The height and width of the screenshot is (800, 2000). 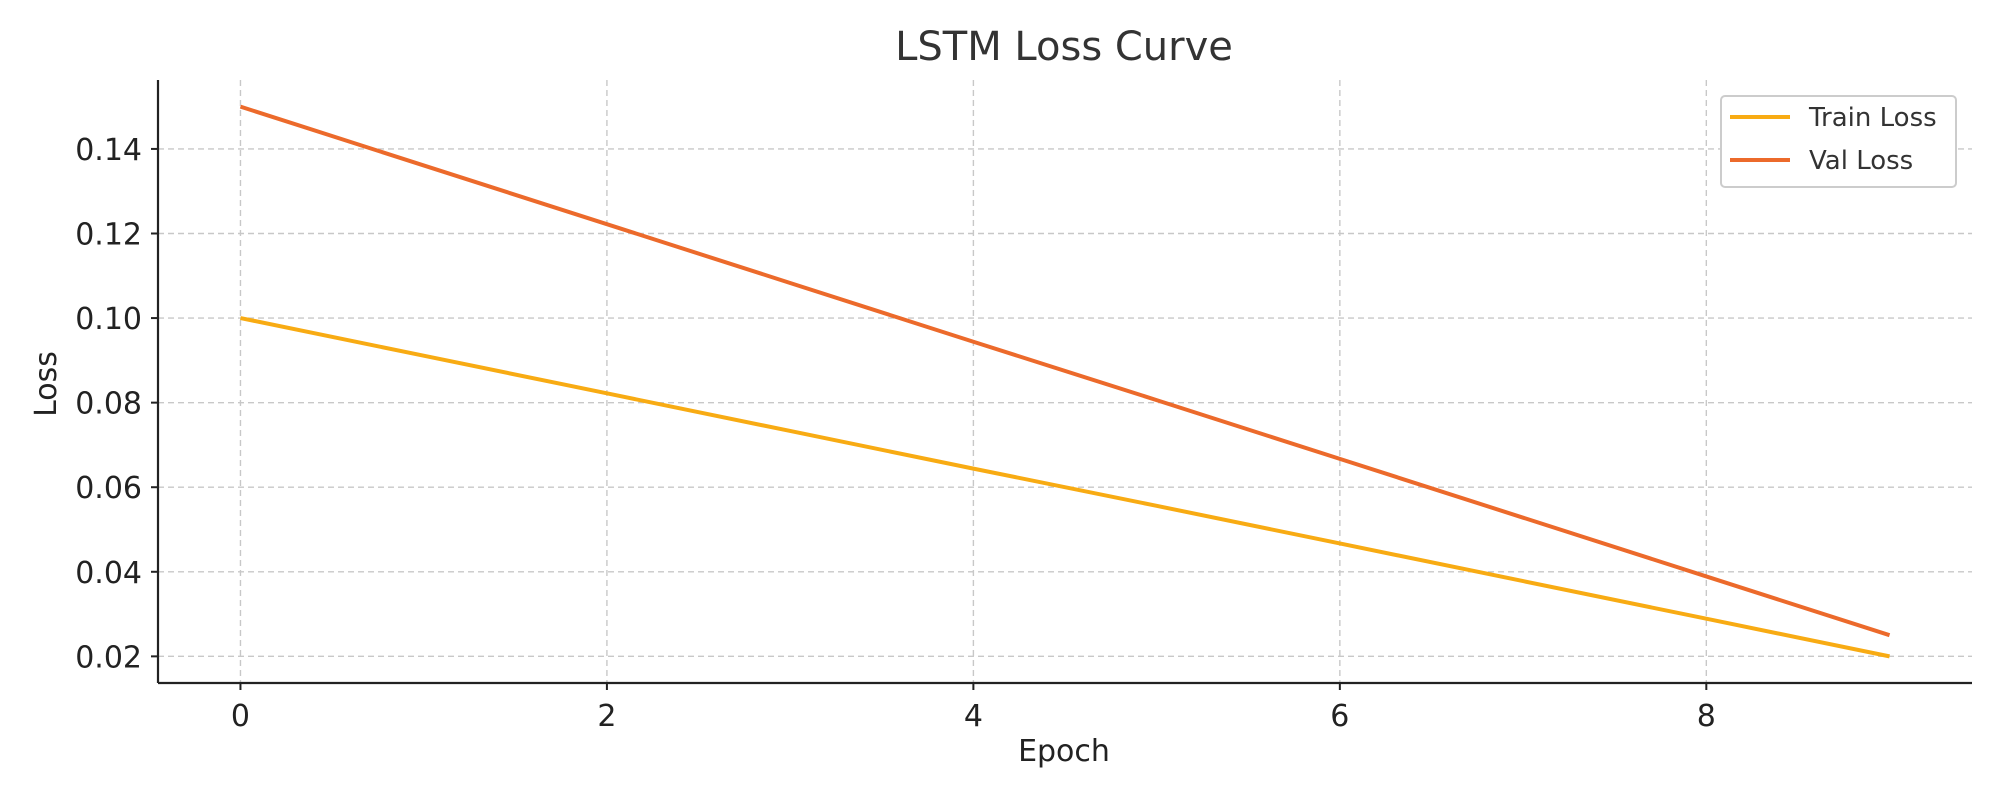 What do you see at coordinates (973, 716) in the screenshot?
I see `x-tick-label: 4` at bounding box center [973, 716].